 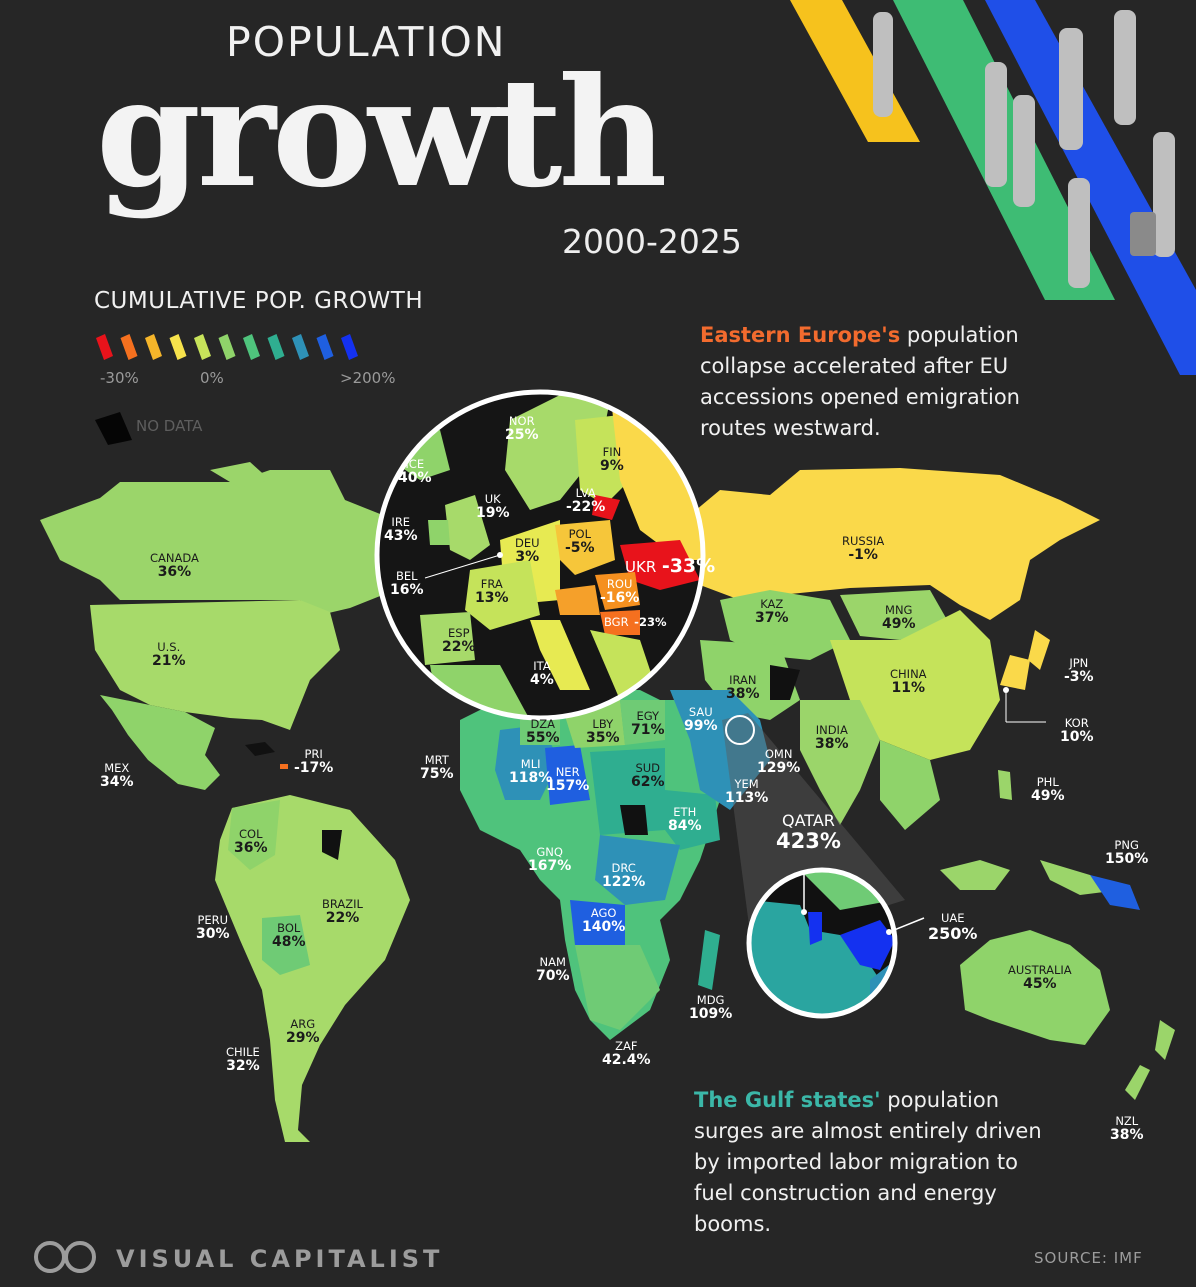 I want to click on map-oceania, so click(x=1067, y=987).